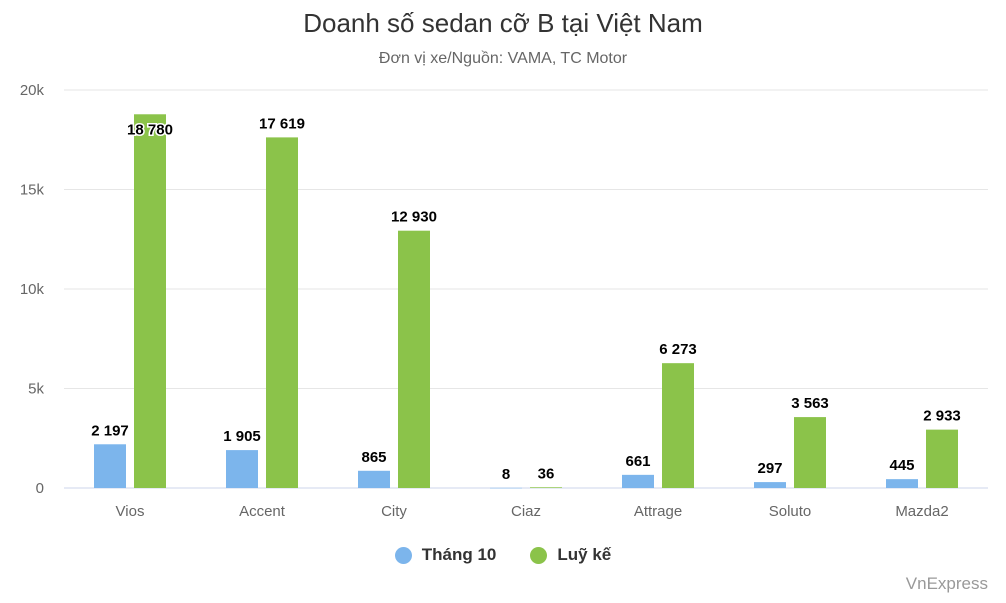 Image resolution: width=1006 pixels, height=603 pixels. I want to click on y-tick-label: 20k, so click(32, 90).